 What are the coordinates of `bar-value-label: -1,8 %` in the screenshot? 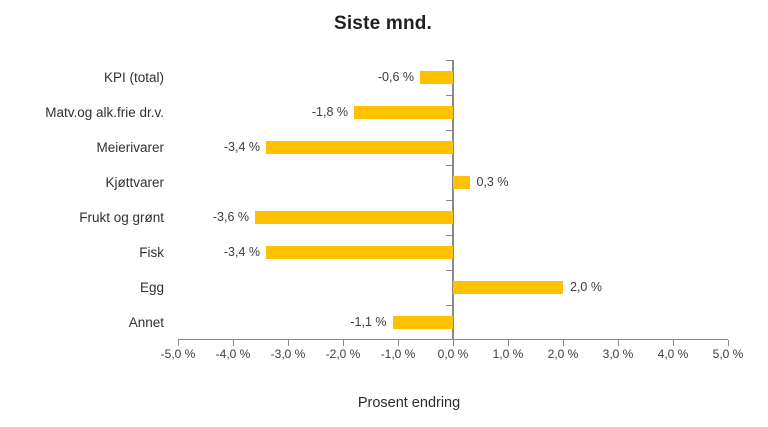 It's located at (329, 112).